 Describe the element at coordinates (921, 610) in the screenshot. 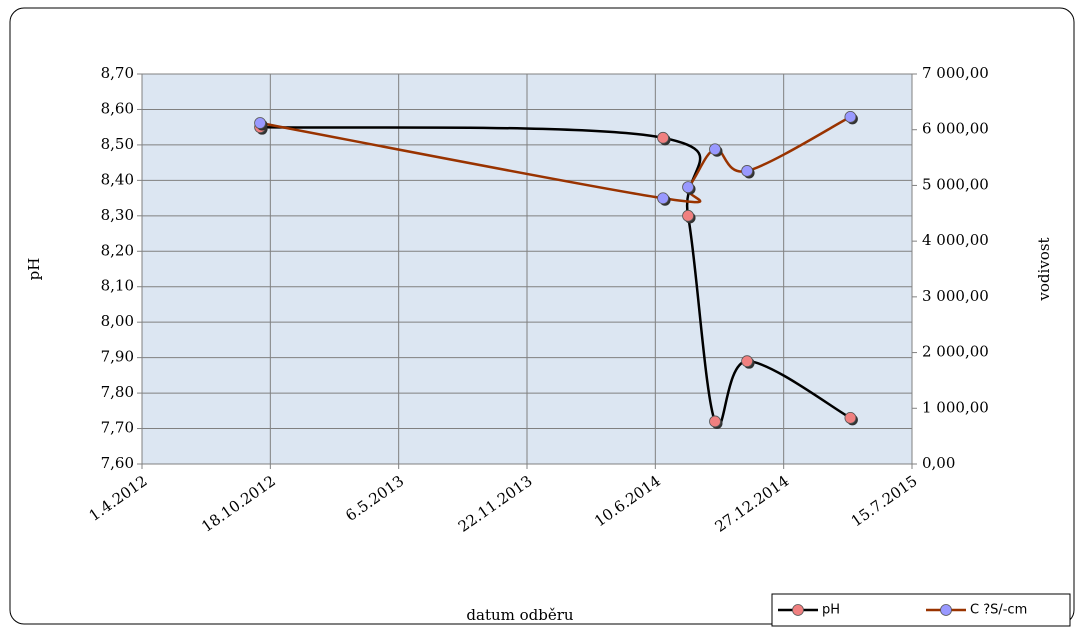

I see `legend-box` at that location.